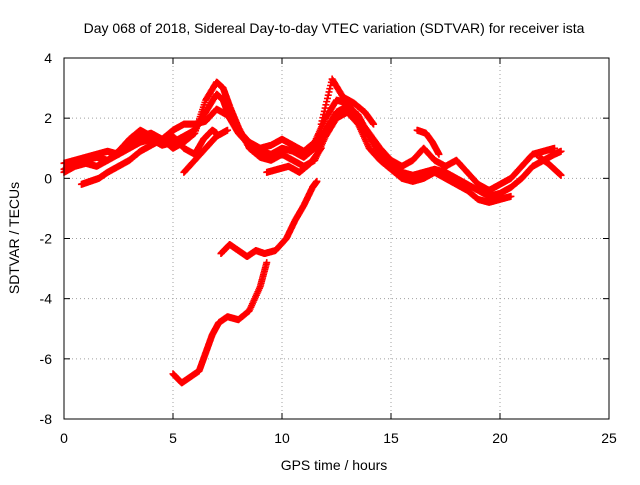 This screenshot has width=640, height=485. I want to click on y-tick-label: 0, so click(48, 178).